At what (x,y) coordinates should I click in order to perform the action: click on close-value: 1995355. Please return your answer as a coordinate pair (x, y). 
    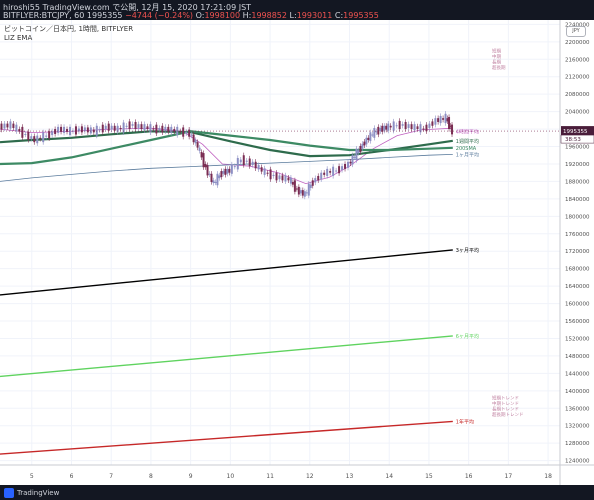
    Looking at the image, I should click on (361, 15).